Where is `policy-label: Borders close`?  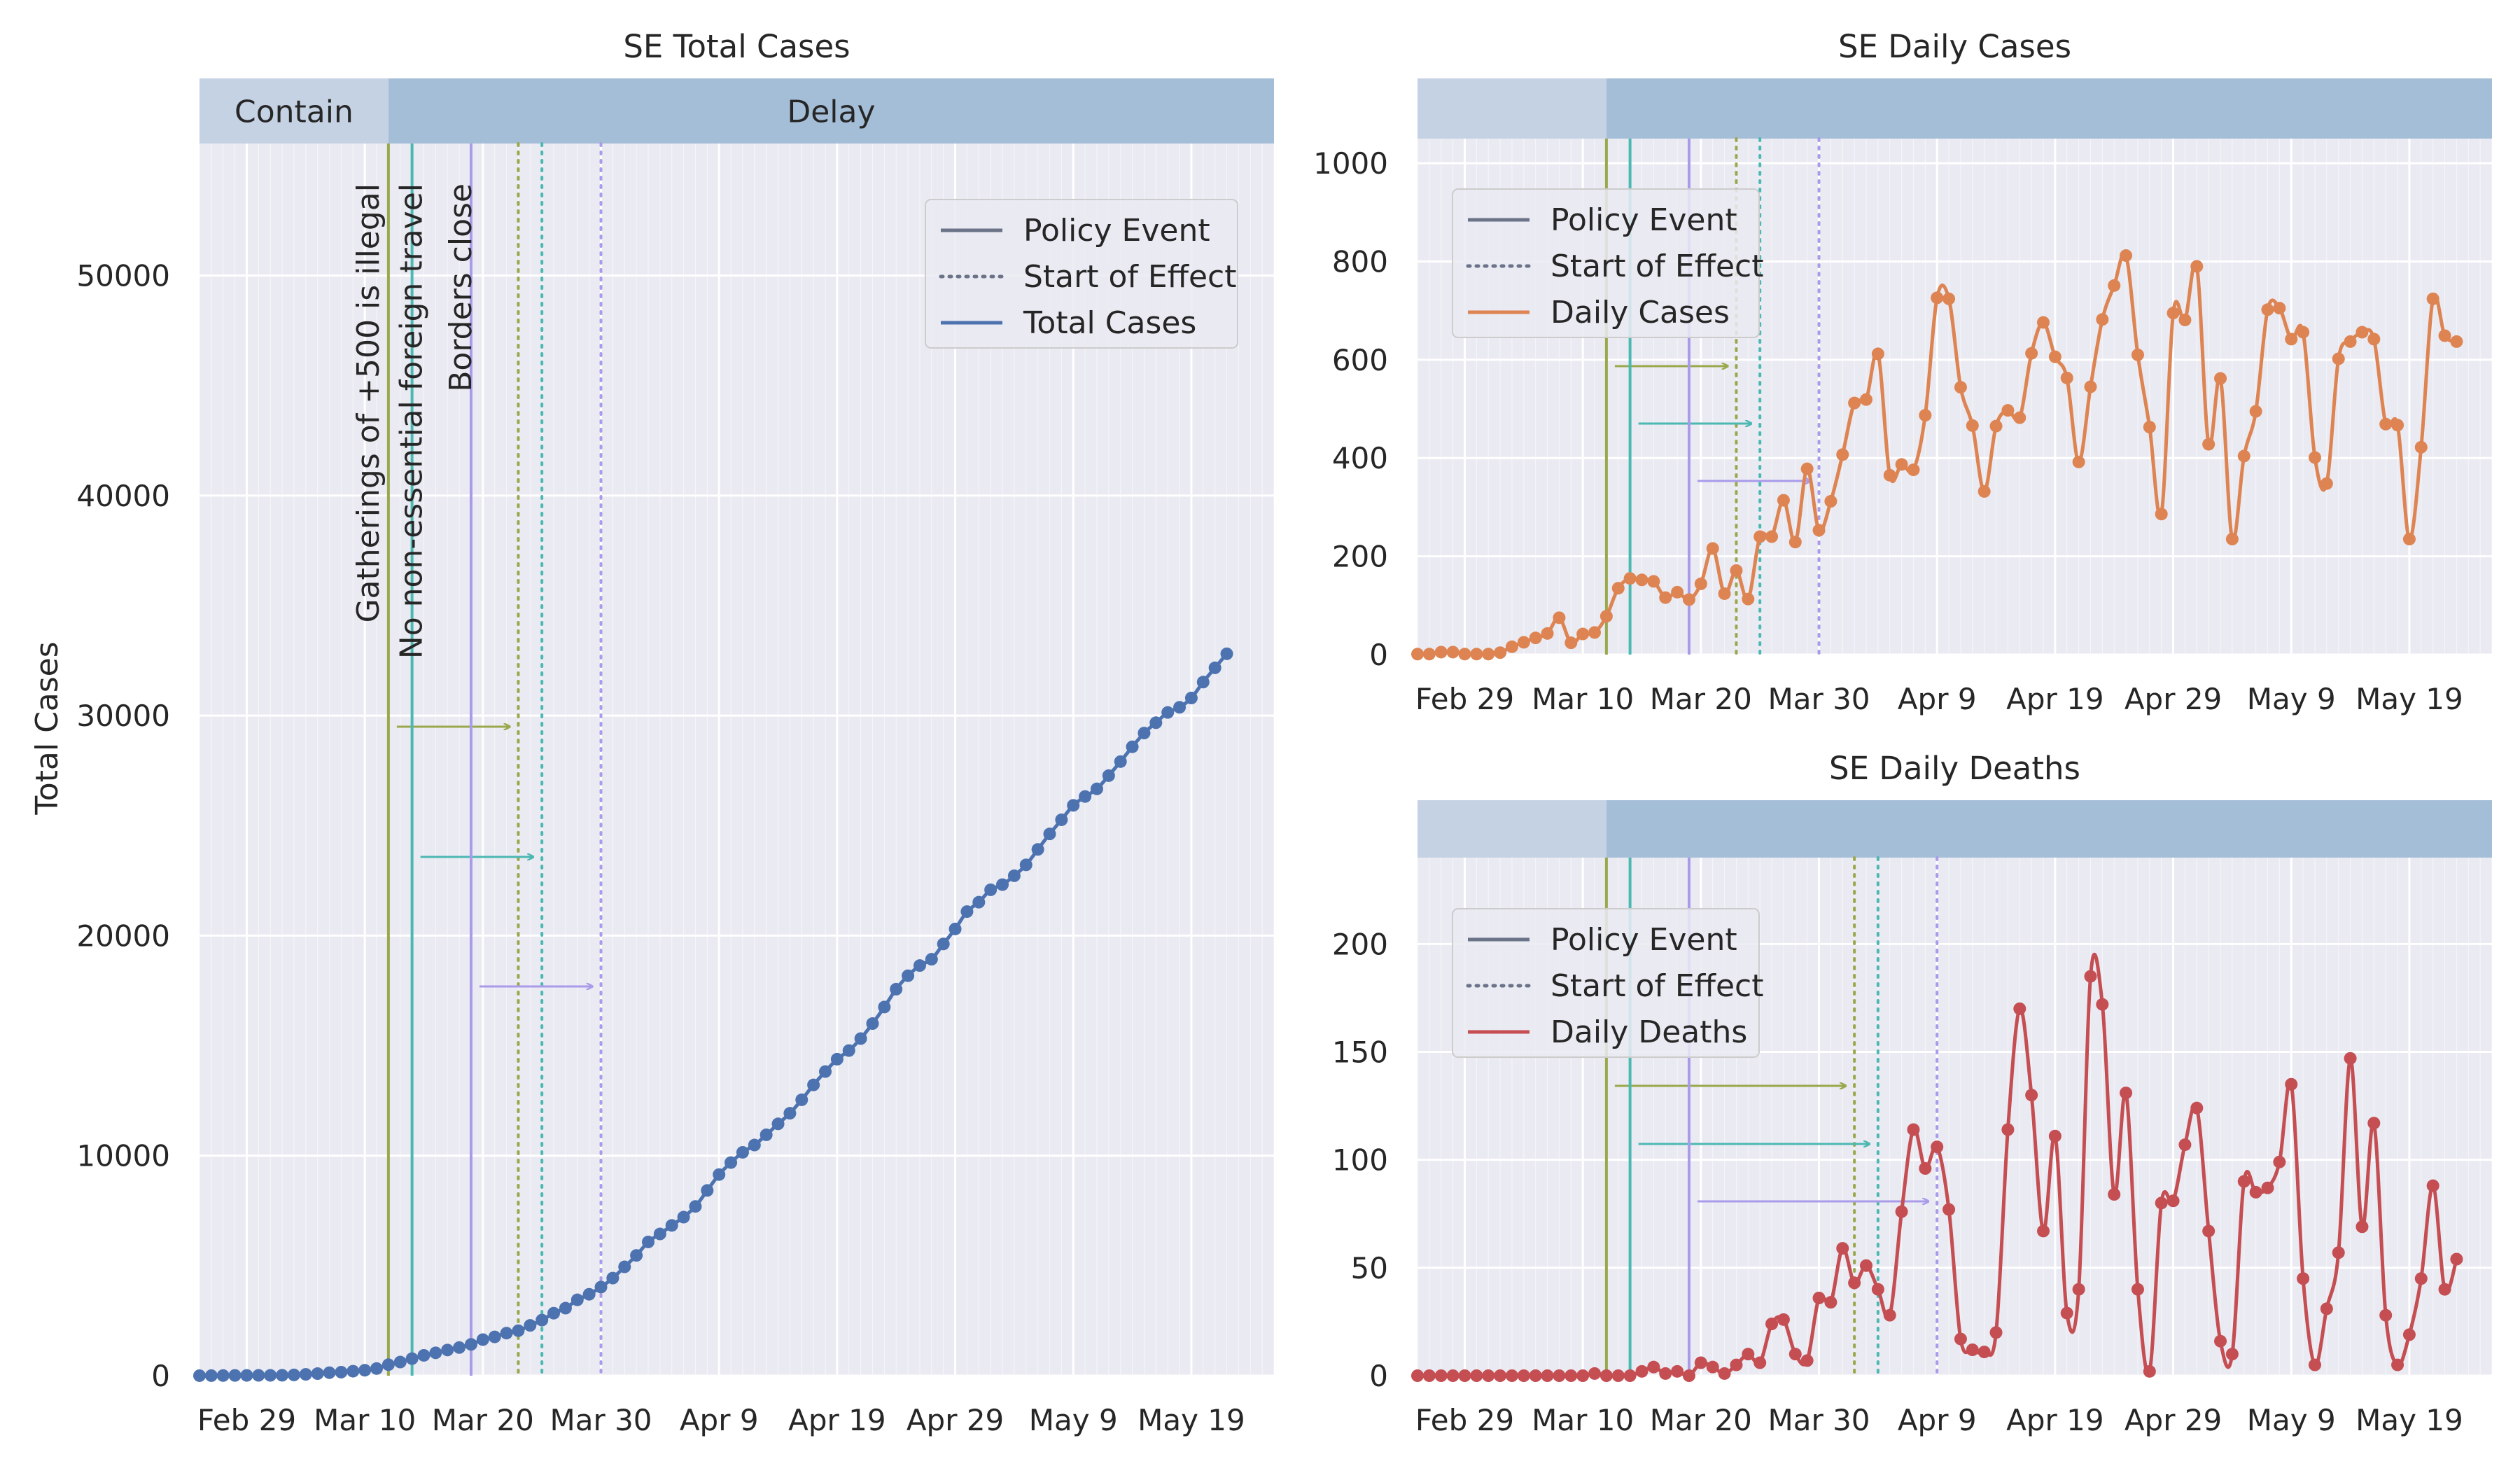 policy-label: Borders close is located at coordinates (461, 287).